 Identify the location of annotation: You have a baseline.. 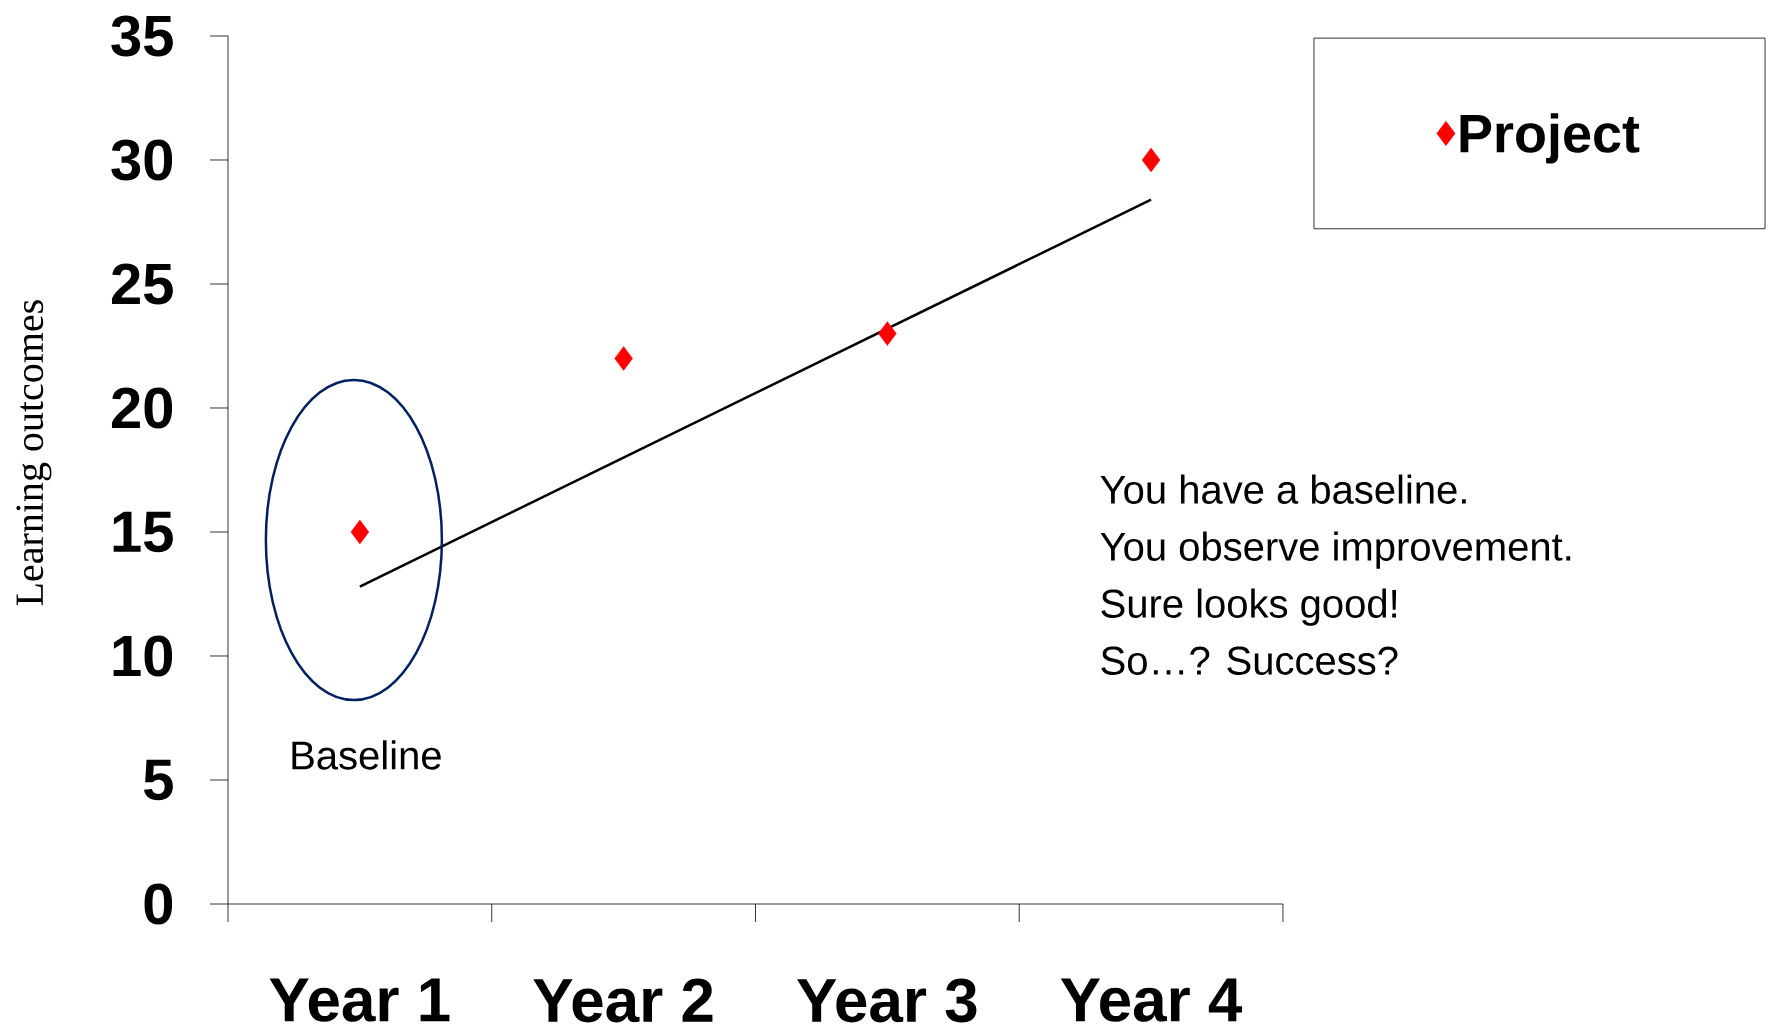
(1283, 489).